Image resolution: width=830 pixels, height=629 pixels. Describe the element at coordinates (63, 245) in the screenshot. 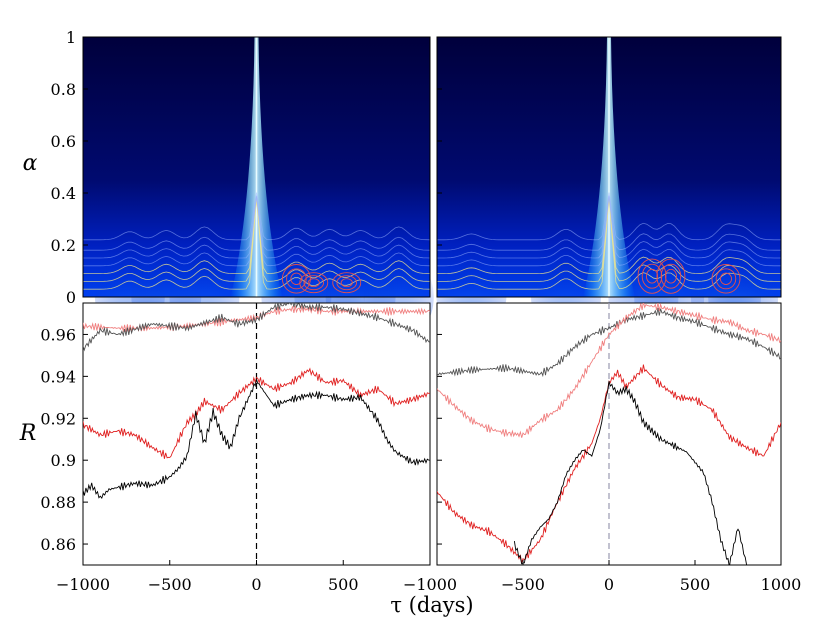

I see `alpha-tick-label: 0.2` at that location.